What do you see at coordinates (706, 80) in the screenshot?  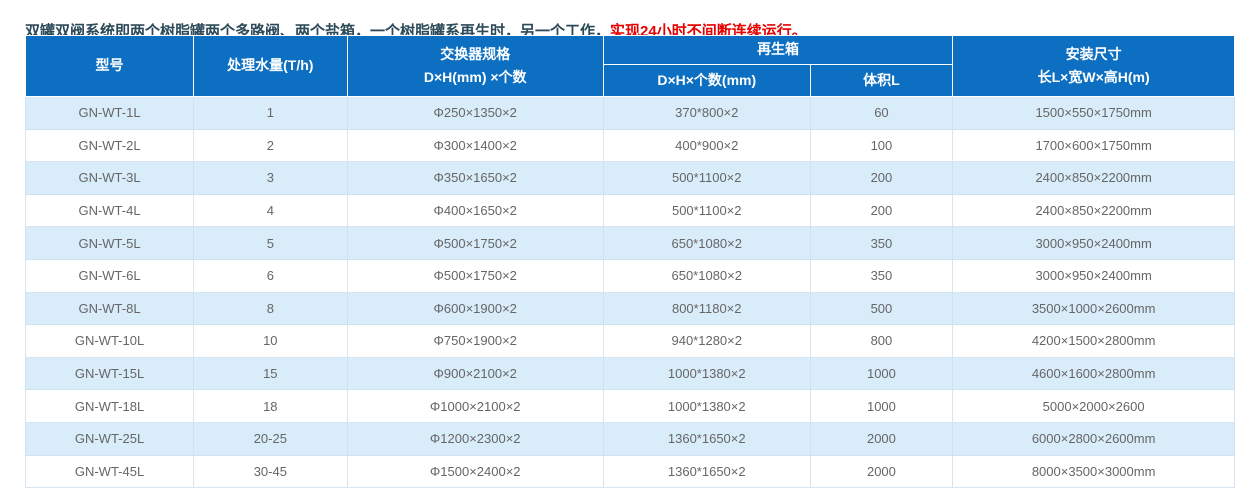 I see `header-regen-size: D×H×个数(mm)` at bounding box center [706, 80].